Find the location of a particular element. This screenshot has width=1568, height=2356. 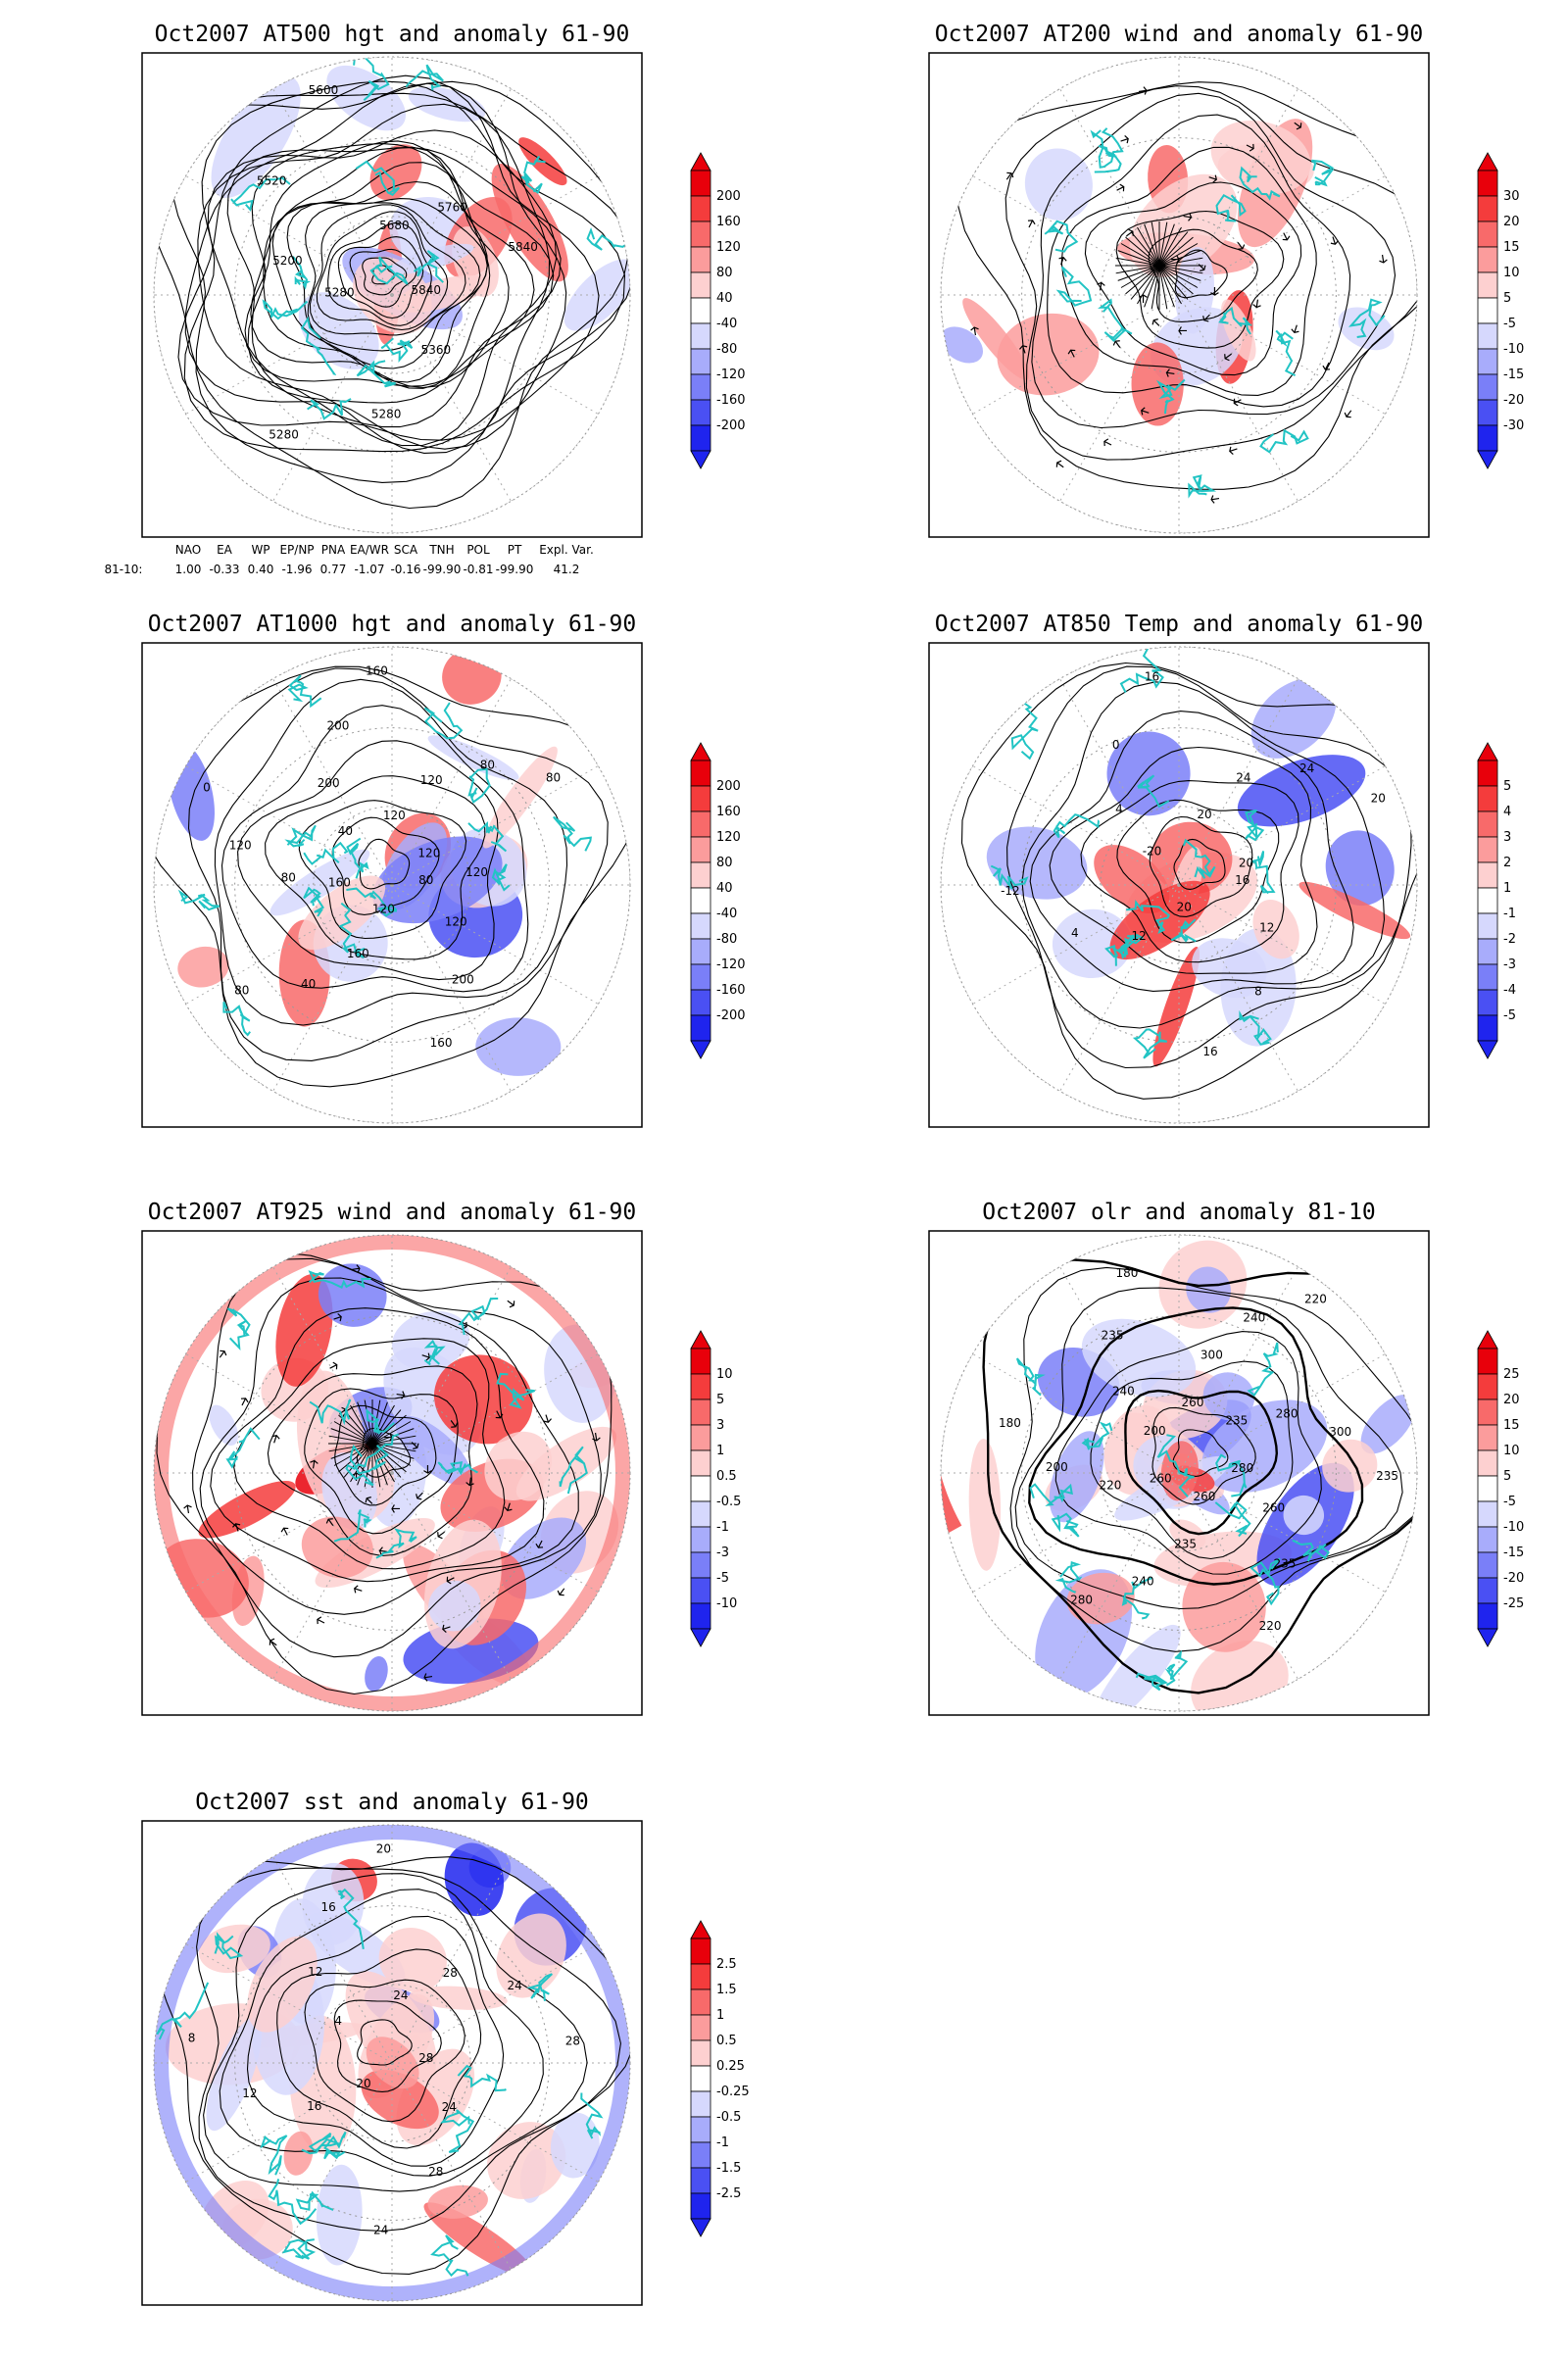

colorbar-tick-label: -120 is located at coordinates (731, 375).